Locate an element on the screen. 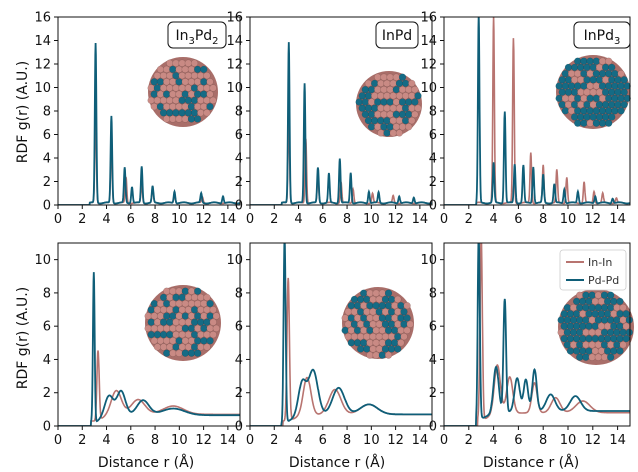  ylabel-top-text: RDF g(r) (A.U.) is located at coordinates (23, 112).